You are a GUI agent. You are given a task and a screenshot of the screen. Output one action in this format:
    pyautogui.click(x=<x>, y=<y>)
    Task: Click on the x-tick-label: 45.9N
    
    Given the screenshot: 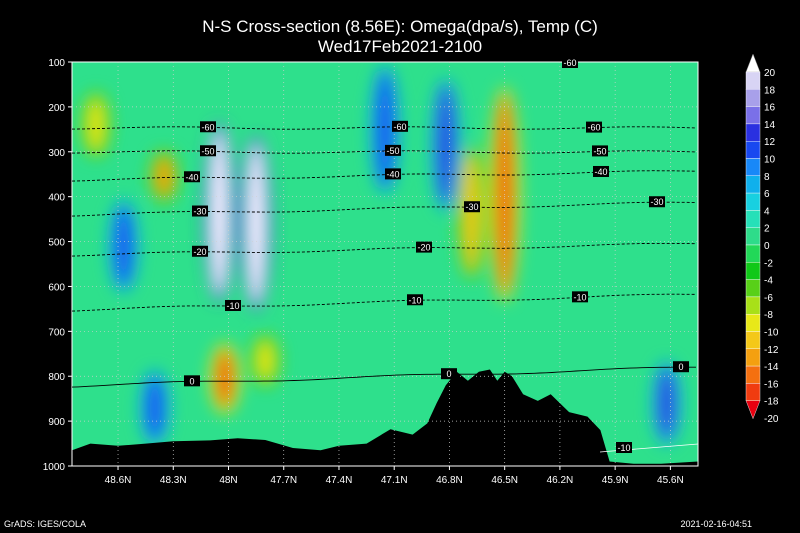 What is the action you would take?
    pyautogui.click(x=615, y=480)
    